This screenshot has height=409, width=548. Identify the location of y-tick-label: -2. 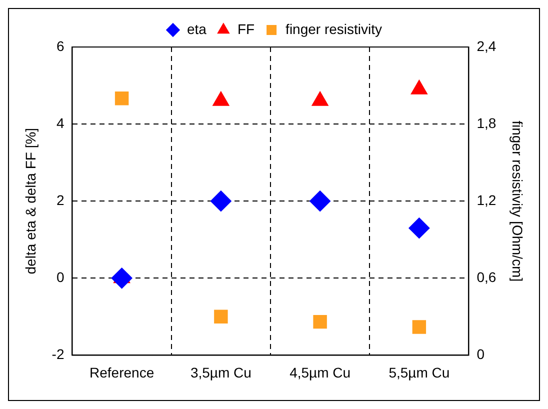
(58, 354).